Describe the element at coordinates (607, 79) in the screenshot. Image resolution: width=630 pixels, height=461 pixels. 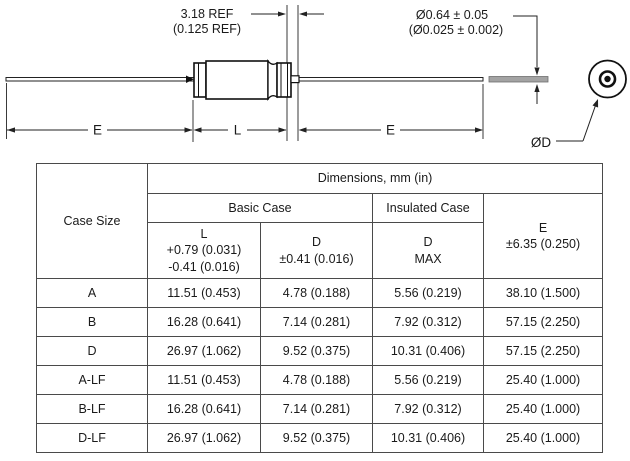
I see `end-view-lead-dot` at that location.